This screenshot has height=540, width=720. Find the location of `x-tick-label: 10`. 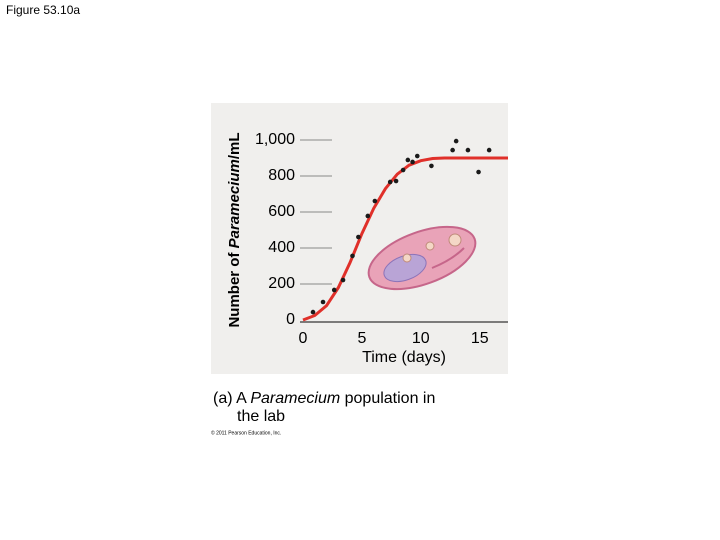

x-tick-label: 10 is located at coordinates (421, 338).